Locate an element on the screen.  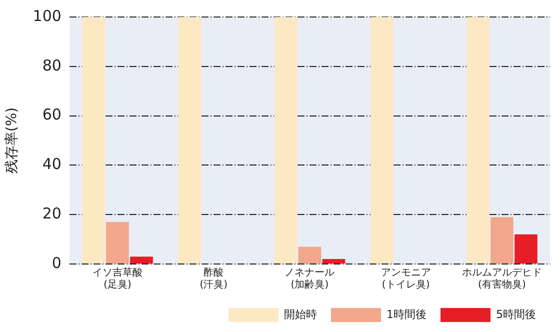
legend-label: 5時間後 is located at coordinates (516, 314).